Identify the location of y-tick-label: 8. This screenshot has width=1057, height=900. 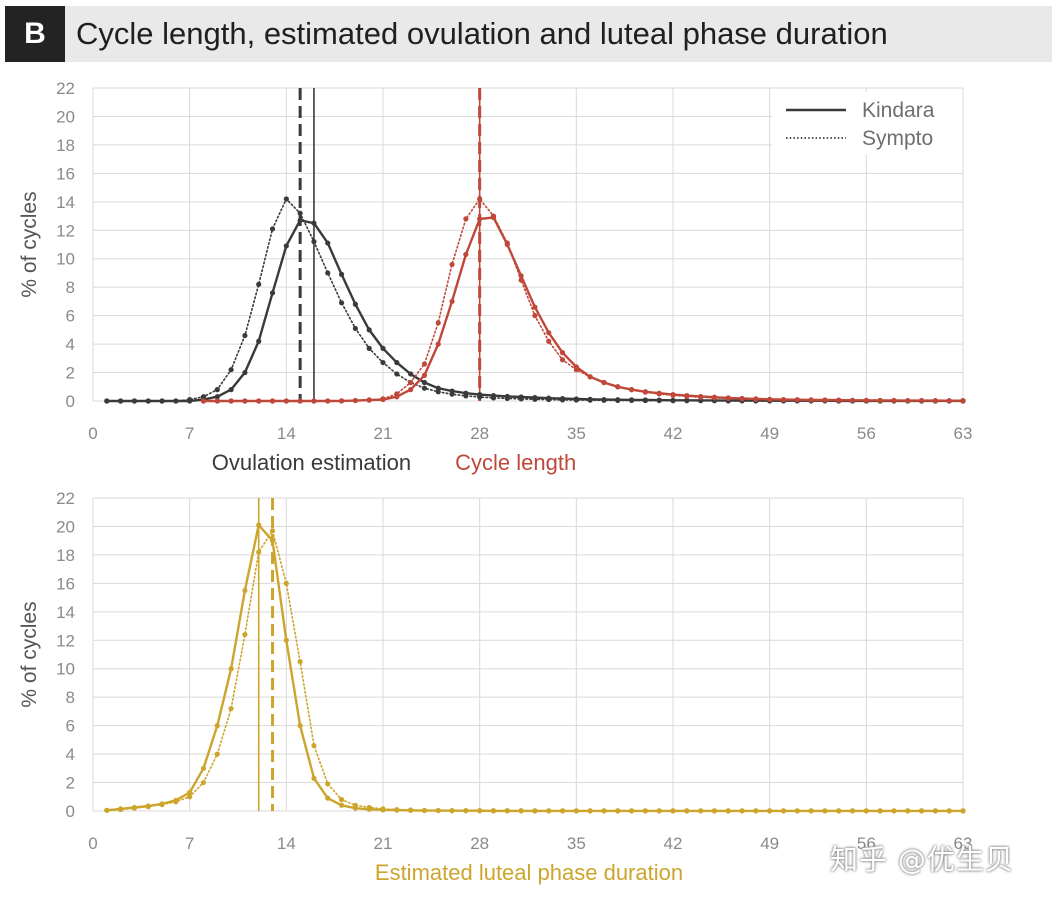
(70, 697).